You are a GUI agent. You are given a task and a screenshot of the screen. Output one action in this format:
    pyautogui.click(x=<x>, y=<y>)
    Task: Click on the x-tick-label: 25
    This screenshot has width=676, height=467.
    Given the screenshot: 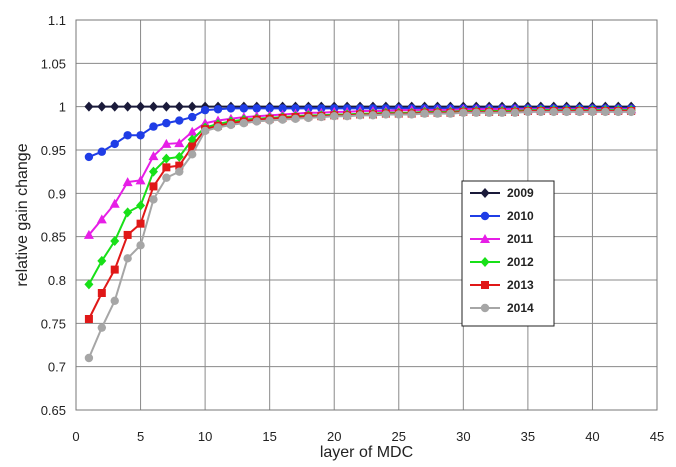 What is the action you would take?
    pyautogui.click(x=399, y=436)
    